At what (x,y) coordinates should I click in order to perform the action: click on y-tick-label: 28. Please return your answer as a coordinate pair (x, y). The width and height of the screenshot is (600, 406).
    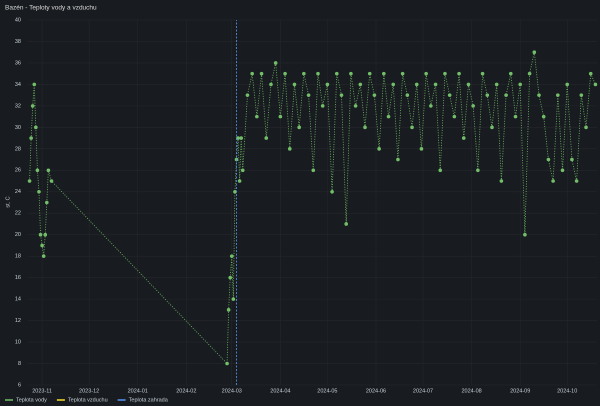
    Looking at the image, I should click on (18, 149).